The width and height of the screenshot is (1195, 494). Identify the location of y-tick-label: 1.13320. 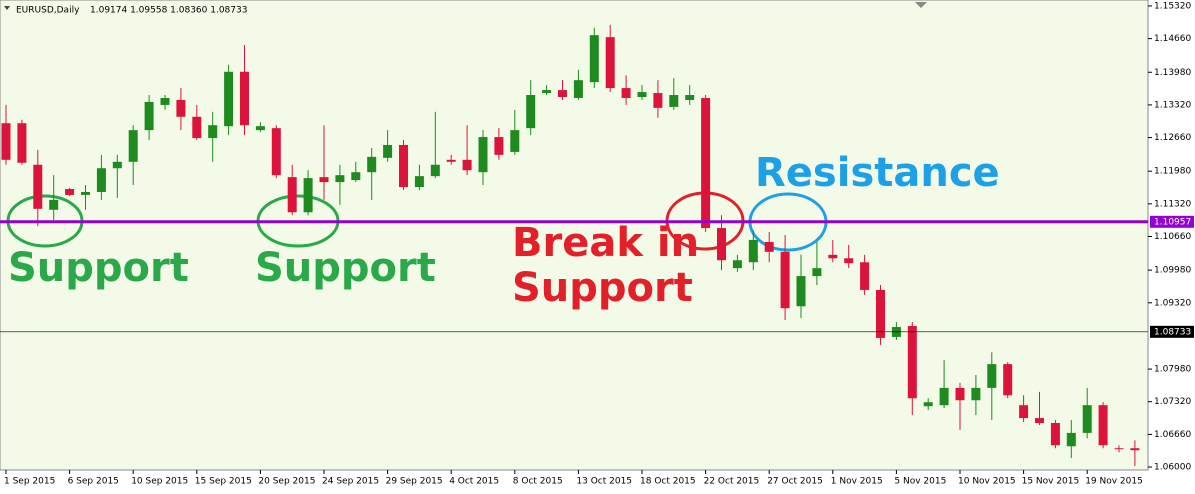
(1172, 105).